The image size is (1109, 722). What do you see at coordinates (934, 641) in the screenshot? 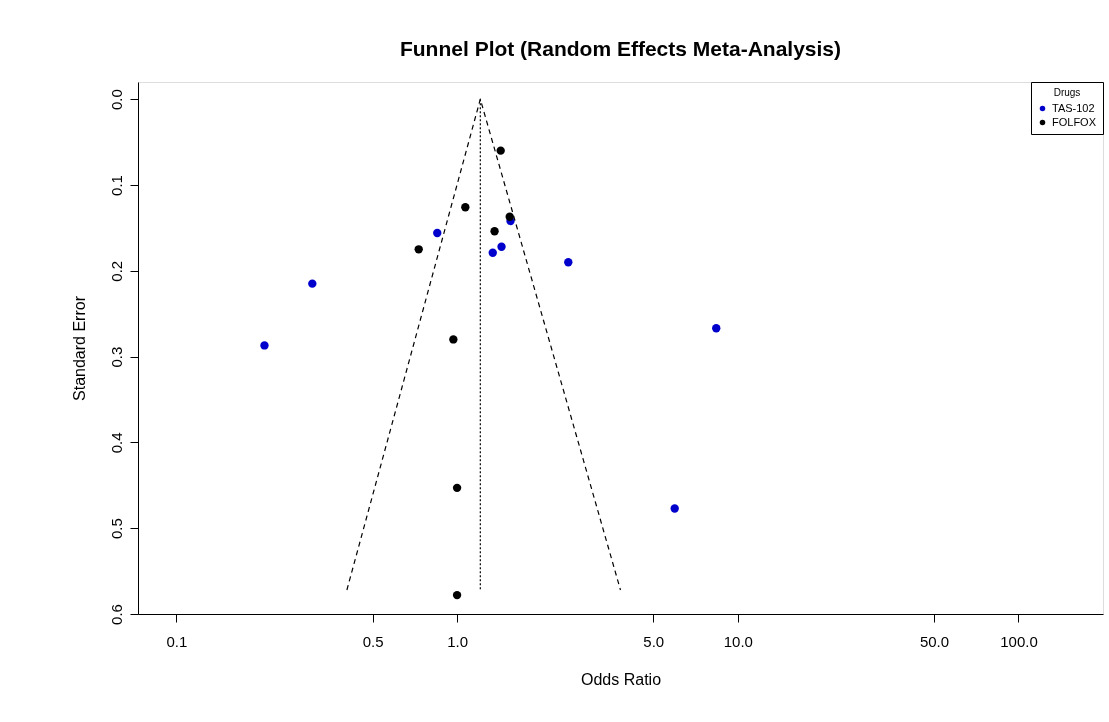
I see `x-tick-label: 50.0` at bounding box center [934, 641].